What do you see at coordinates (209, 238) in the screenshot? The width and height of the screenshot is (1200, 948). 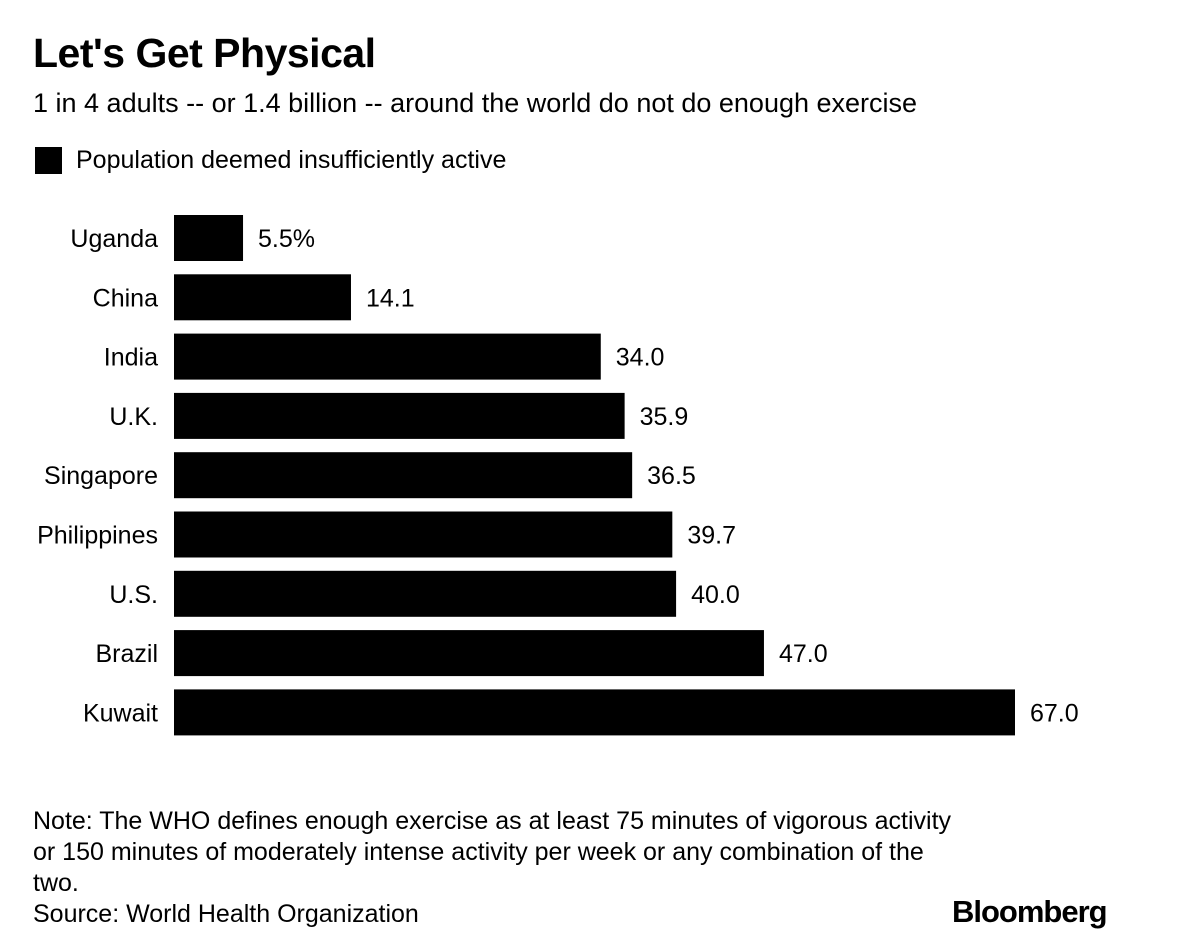 I see `bar-uganda` at bounding box center [209, 238].